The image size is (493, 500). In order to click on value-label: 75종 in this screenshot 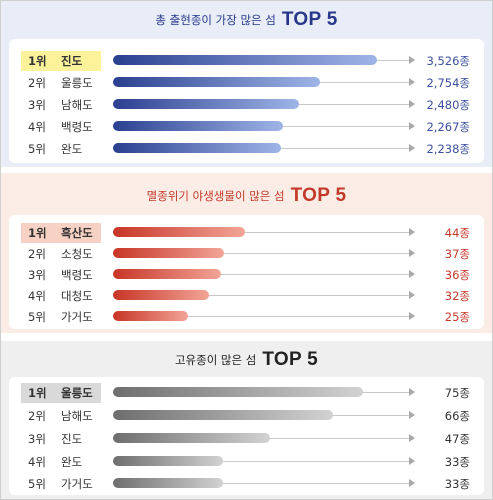, I will do `click(457, 393)`.